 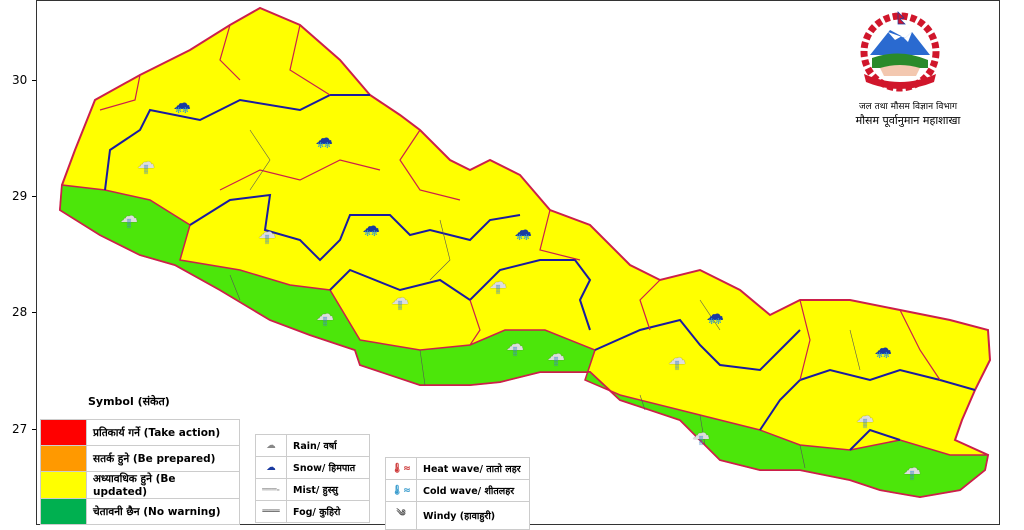 I want to click on lat-tick-30: 30, so click(x=20, y=80).